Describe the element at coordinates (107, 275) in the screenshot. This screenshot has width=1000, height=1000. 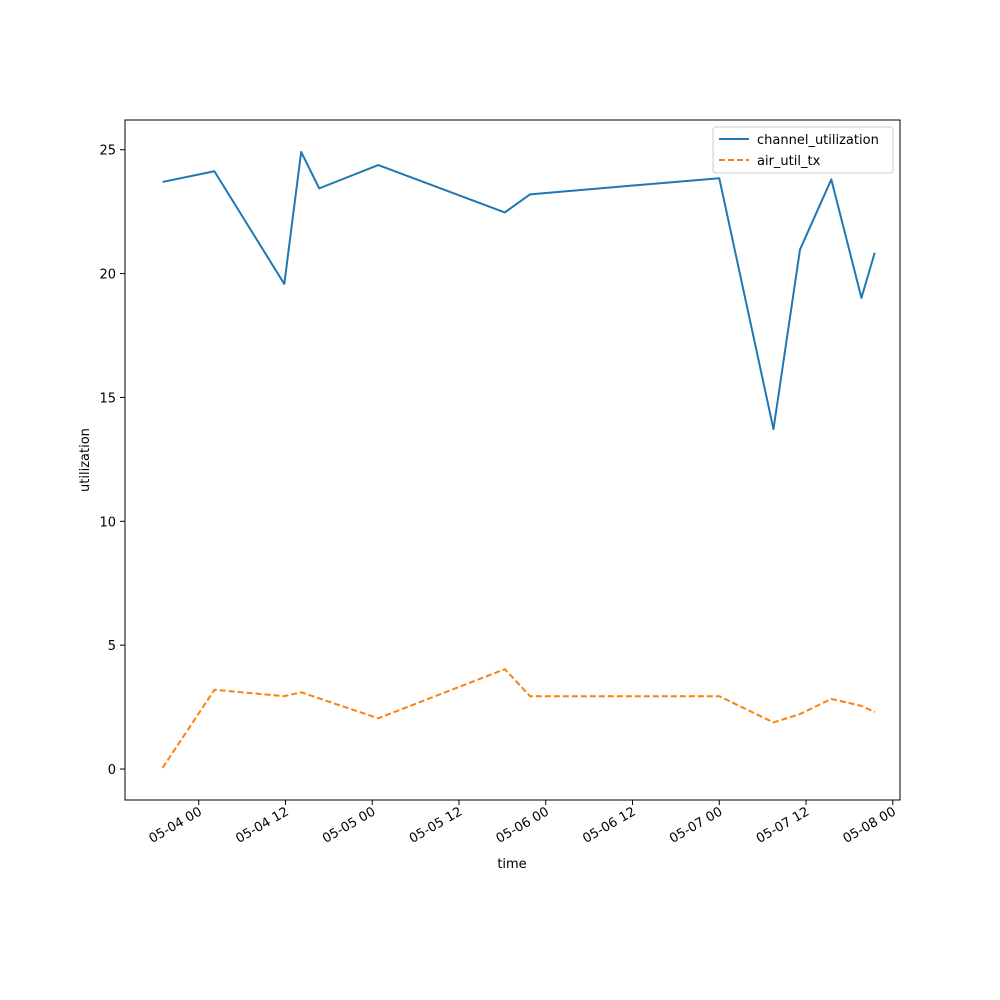
I see `y-tick-label: 20` at that location.